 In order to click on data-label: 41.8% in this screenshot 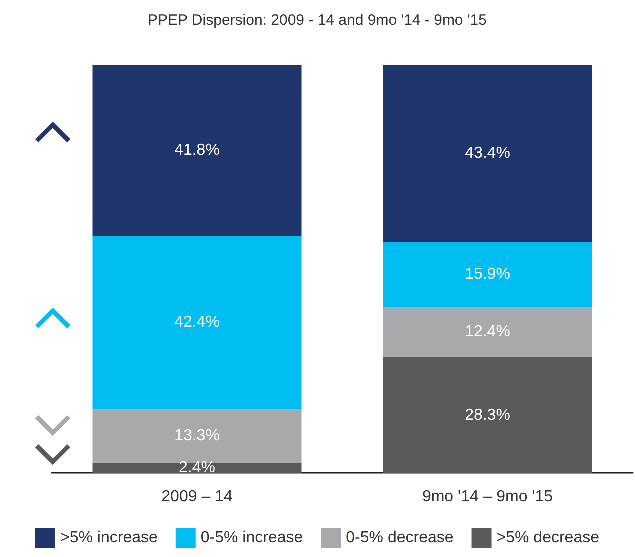, I will do `click(197, 151)`.